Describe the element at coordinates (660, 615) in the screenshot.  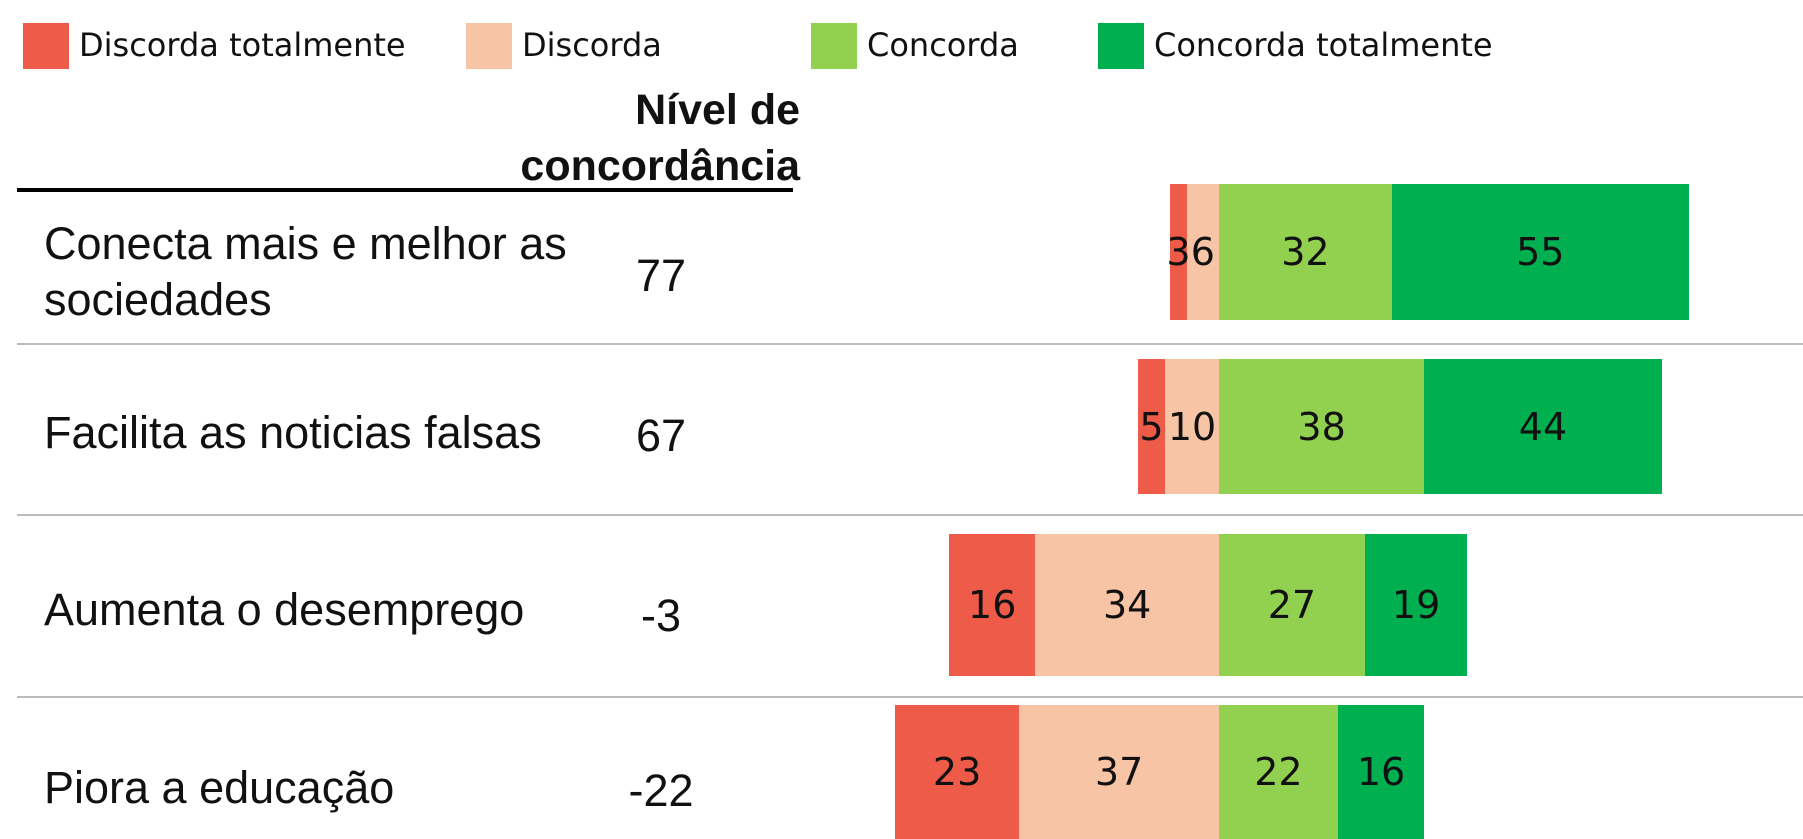
I see `level-value: -3` at that location.